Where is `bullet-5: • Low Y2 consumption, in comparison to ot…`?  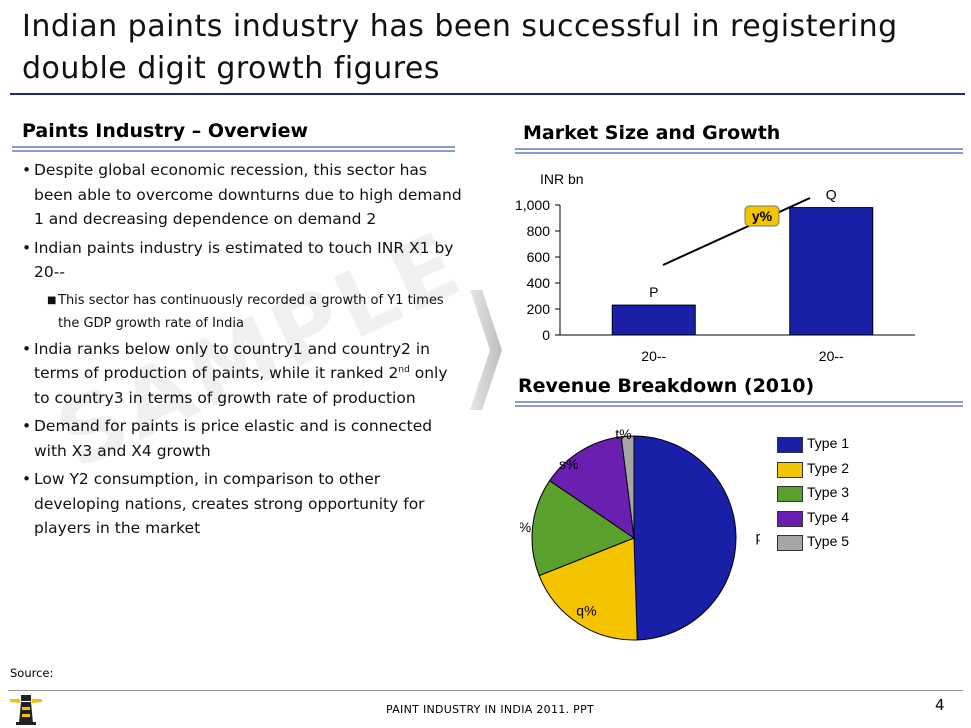 bullet-5: • Low Y2 consumption, in comparison to ot… is located at coordinates (223, 503).